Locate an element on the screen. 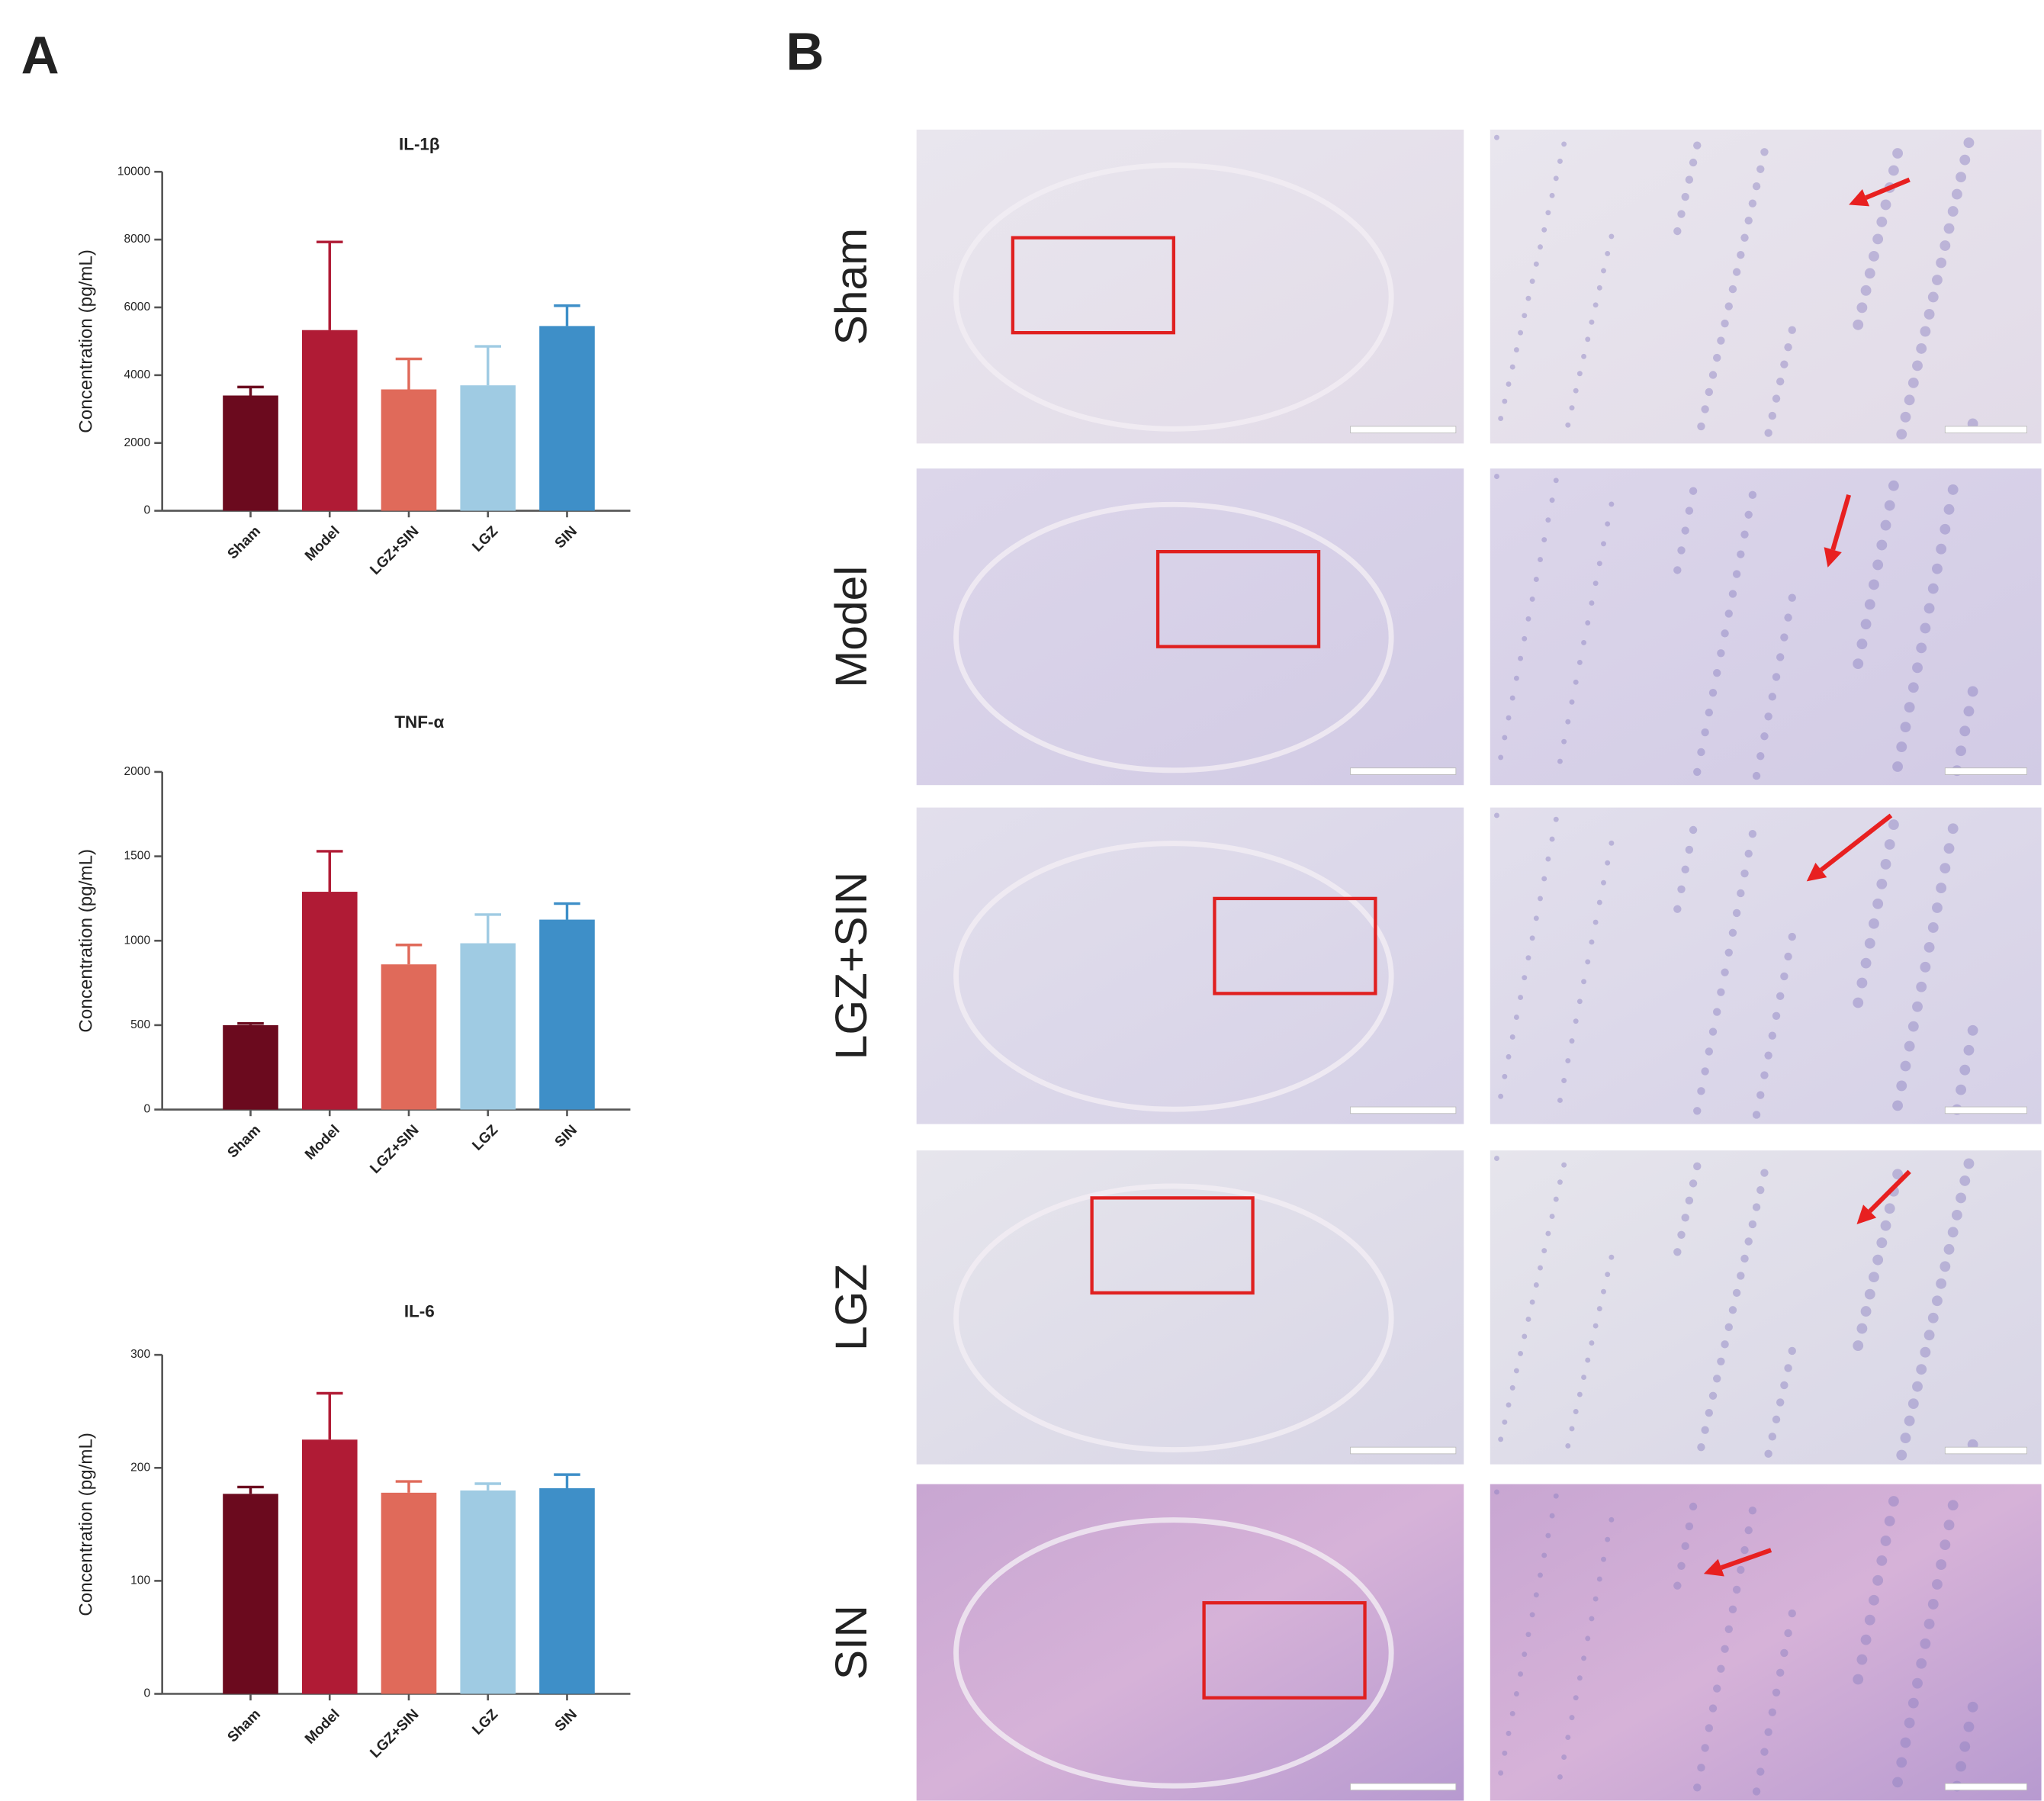 The width and height of the screenshot is (2044, 1801). y-tick-label: 6000 is located at coordinates (137, 307).